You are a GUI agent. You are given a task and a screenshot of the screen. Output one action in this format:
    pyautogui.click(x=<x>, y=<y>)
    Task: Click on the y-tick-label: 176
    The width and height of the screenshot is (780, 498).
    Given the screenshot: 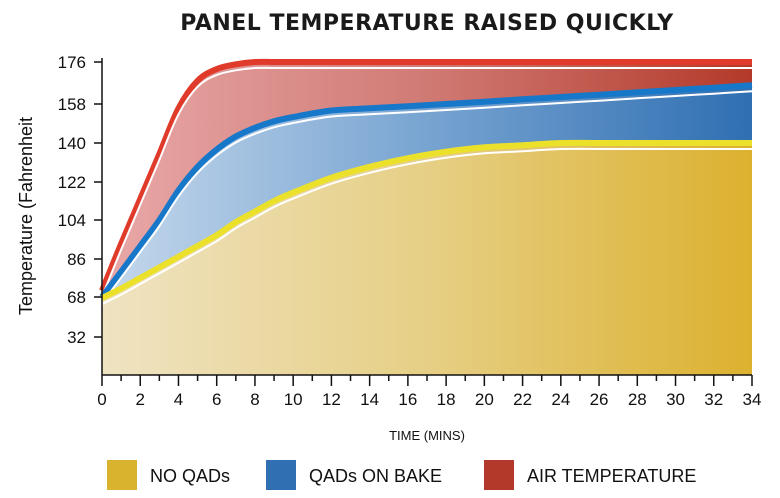 What is the action you would take?
    pyautogui.click(x=72, y=62)
    